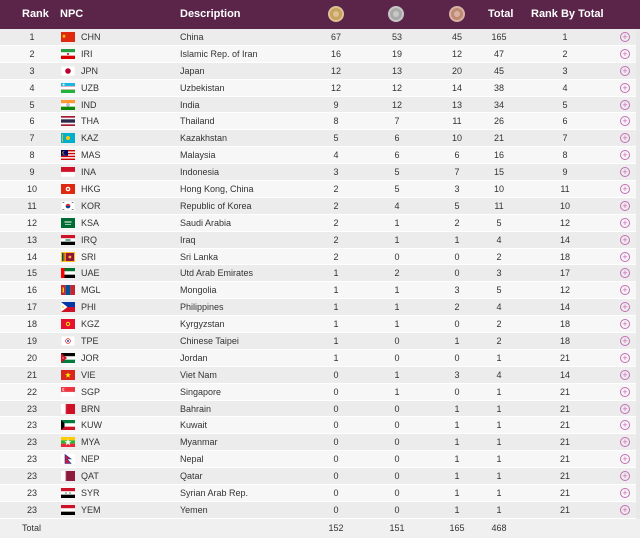 This screenshot has width=640, height=544. What do you see at coordinates (31, 189) in the screenshot?
I see `cell-rank: 10` at bounding box center [31, 189].